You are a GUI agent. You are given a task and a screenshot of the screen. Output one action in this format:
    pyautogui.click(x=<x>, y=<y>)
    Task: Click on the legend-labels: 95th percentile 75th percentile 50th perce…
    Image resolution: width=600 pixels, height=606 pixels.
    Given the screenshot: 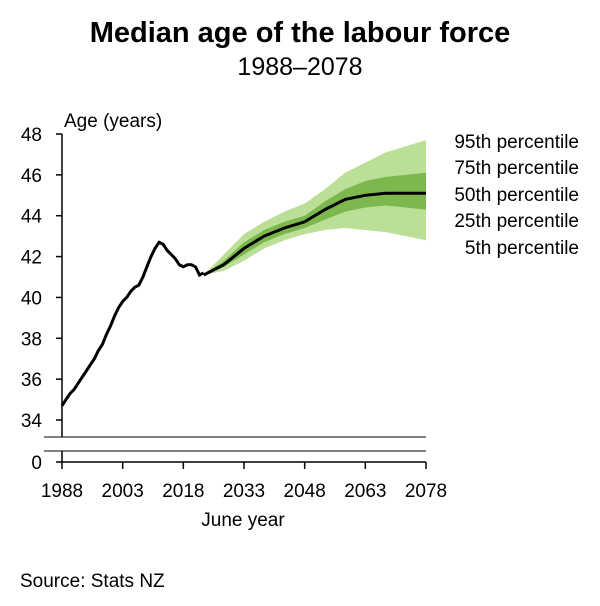 What is the action you would take?
    pyautogui.click(x=516, y=195)
    